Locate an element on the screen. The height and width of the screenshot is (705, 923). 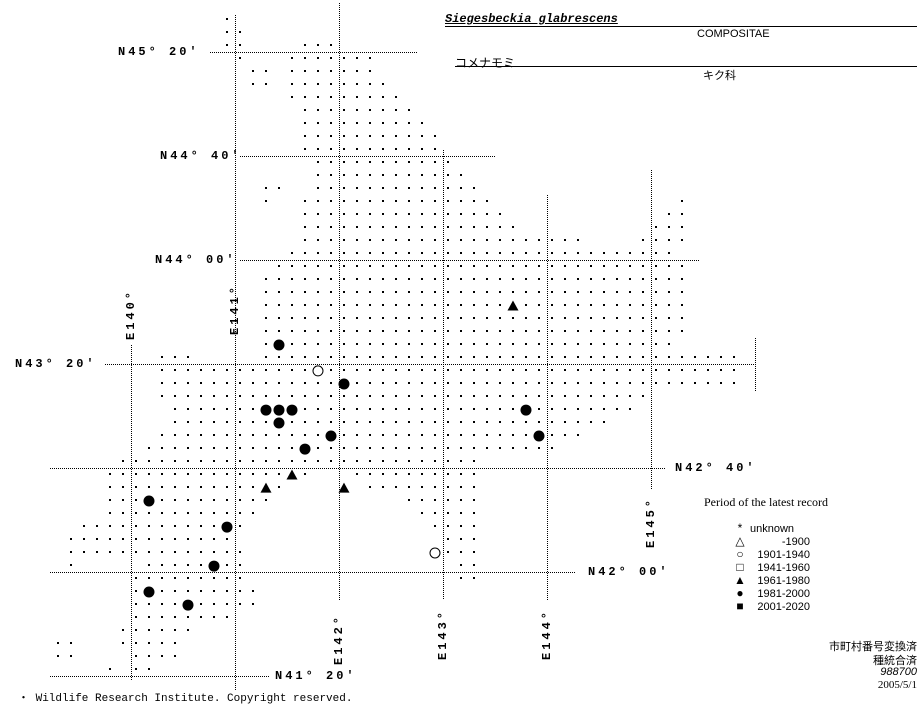
legend-item-open-square: □ 1941-1960 is located at coordinates (770, 568).